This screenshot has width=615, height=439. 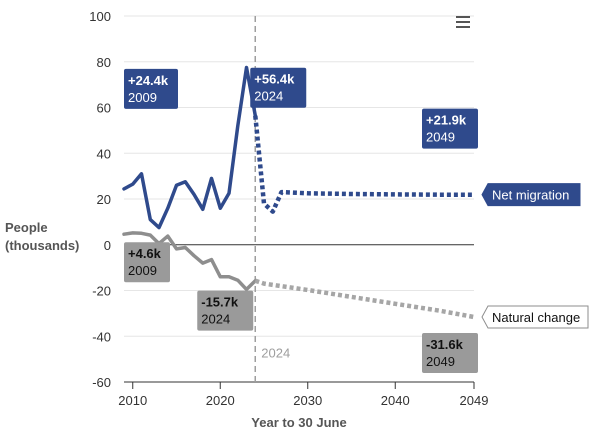 What do you see at coordinates (363, 164) in the screenshot?
I see `net-migration-projection-line` at bounding box center [363, 164].